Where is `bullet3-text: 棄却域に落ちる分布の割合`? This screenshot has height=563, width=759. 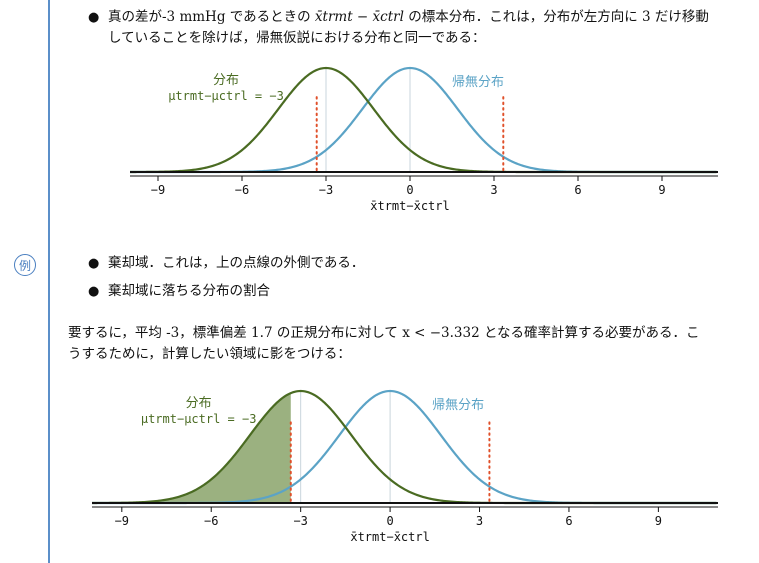
bullet3-text: 棄却域に落ちる分布の割合 is located at coordinates (189, 291).